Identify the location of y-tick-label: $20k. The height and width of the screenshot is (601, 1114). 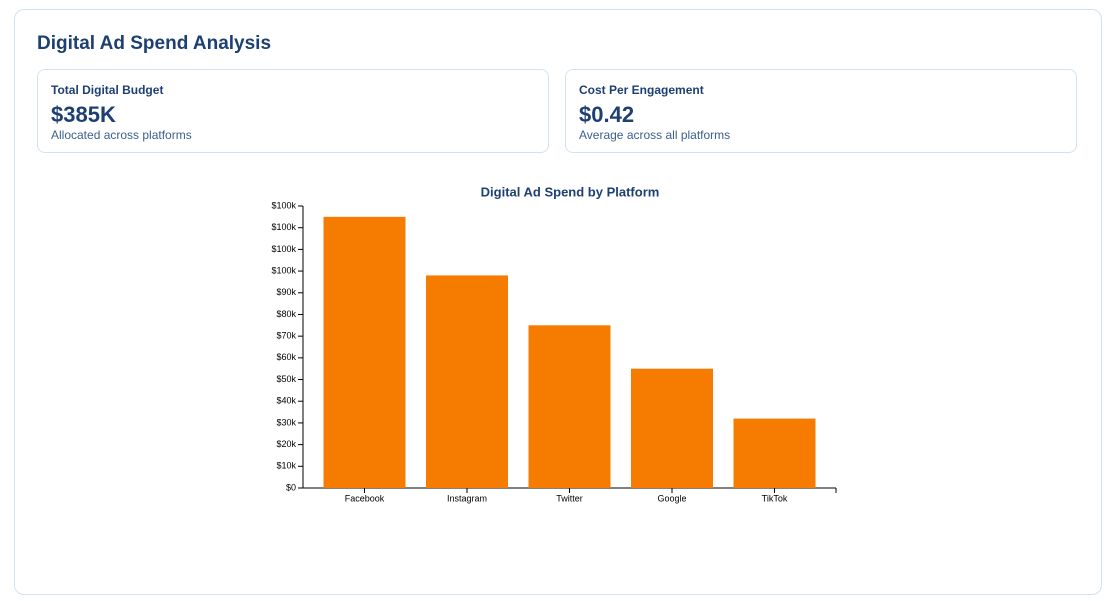
(286, 444).